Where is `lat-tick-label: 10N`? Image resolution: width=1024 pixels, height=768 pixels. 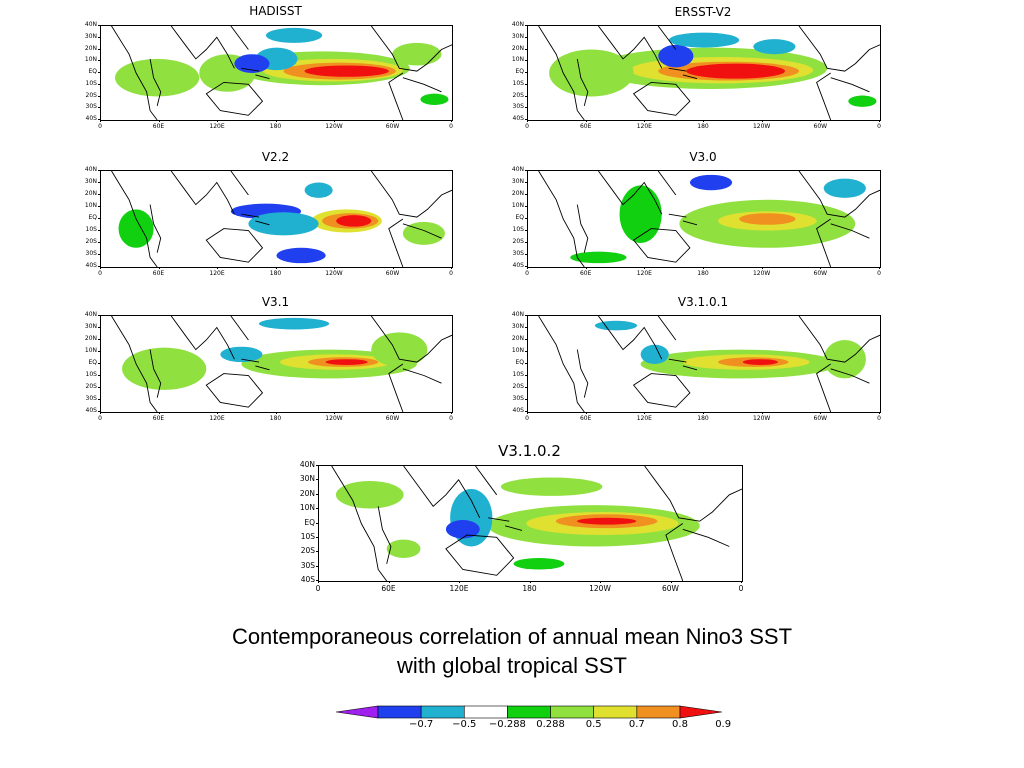 lat-tick-label: 10N is located at coordinates (517, 350).